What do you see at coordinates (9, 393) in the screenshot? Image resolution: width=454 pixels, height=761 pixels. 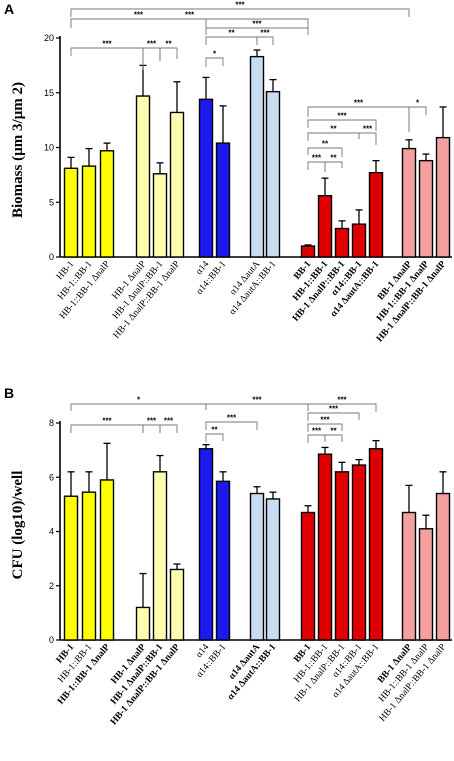 I see `panel-b-letter: B` at bounding box center [9, 393].